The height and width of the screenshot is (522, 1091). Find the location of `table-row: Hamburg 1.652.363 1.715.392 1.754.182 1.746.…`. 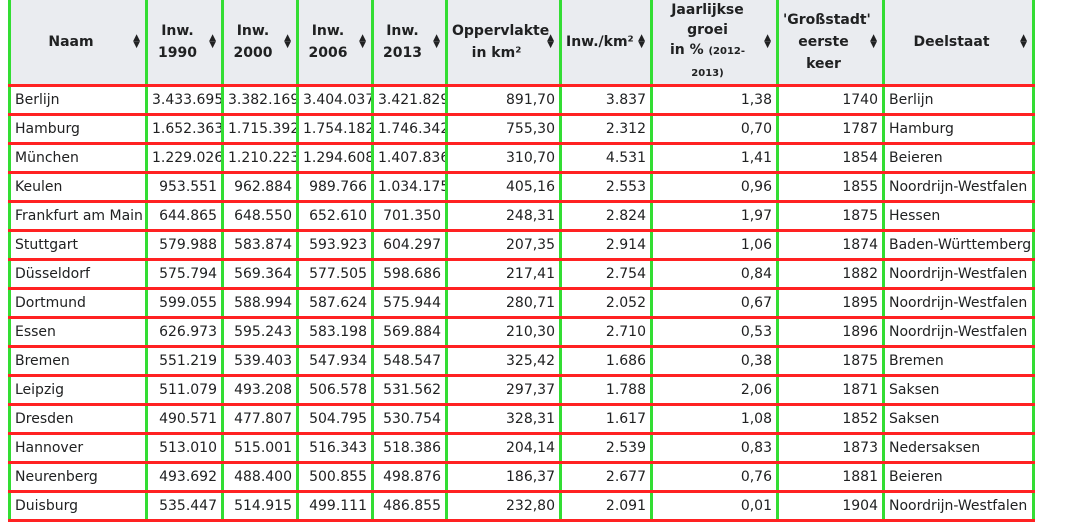

table-row: Hamburg 1.652.363 1.715.392 1.754.182 1.746.… is located at coordinates (521, 129).